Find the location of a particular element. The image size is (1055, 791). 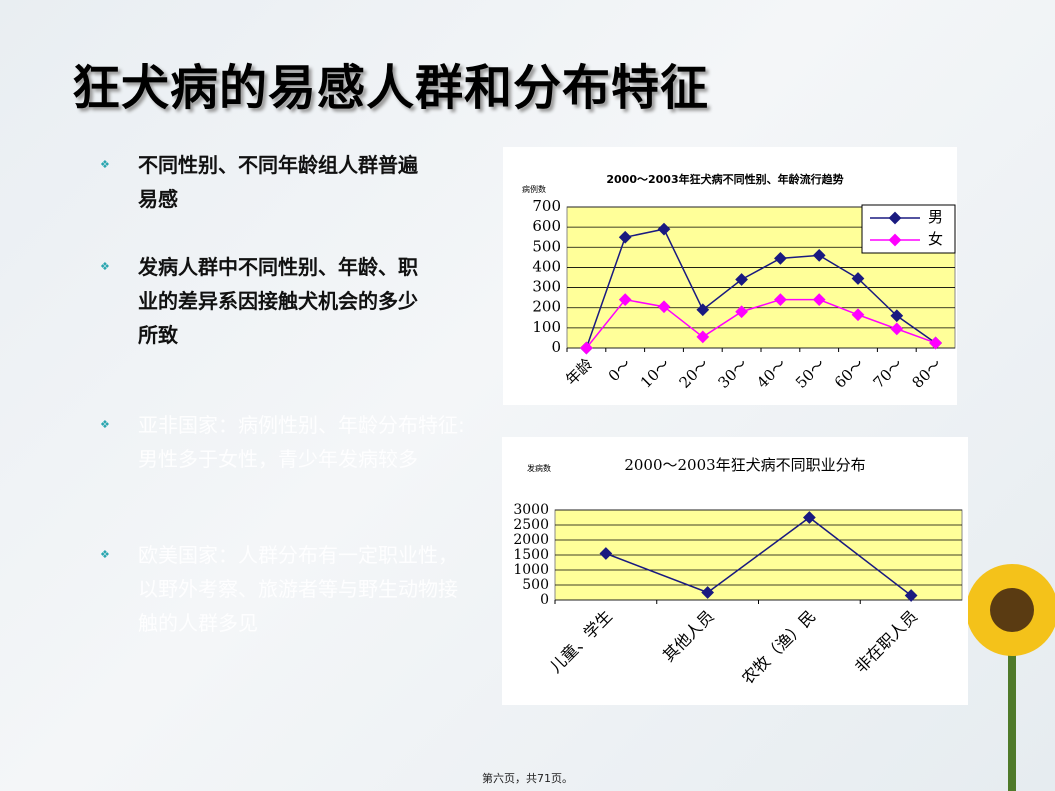

chart-title: 2000～2003年狂犬病不同性别、年龄流行趋势 is located at coordinates (724, 179).